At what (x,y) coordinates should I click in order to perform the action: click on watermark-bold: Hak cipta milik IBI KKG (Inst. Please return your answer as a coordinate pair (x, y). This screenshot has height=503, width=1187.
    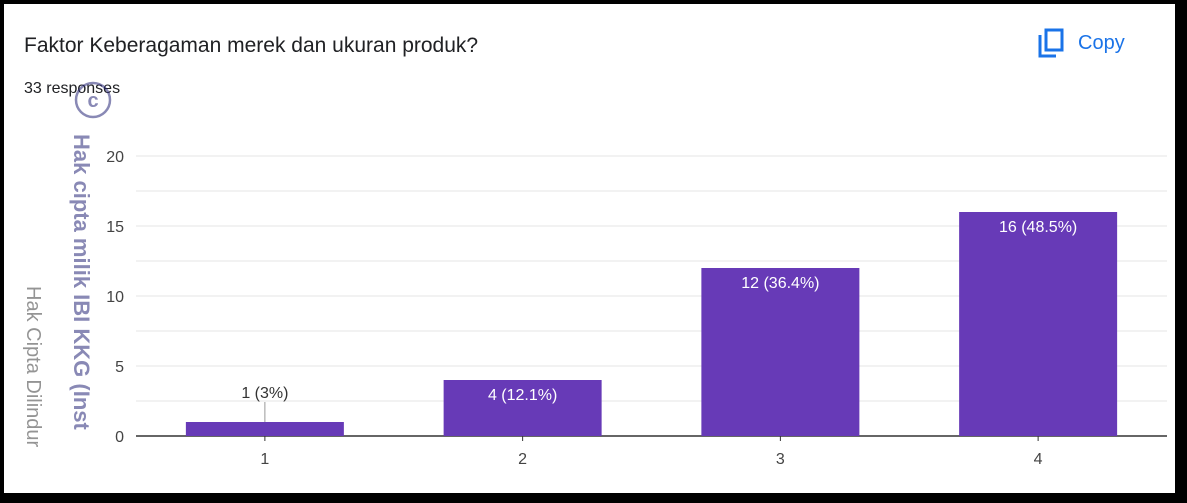
    Looking at the image, I should click on (81, 282).